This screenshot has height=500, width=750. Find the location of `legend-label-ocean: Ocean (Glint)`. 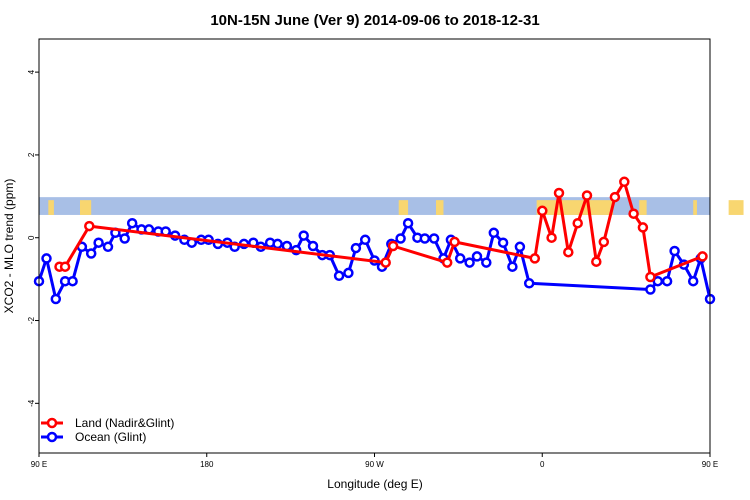

legend-label-ocean: Ocean (Glint) is located at coordinates (110, 437).